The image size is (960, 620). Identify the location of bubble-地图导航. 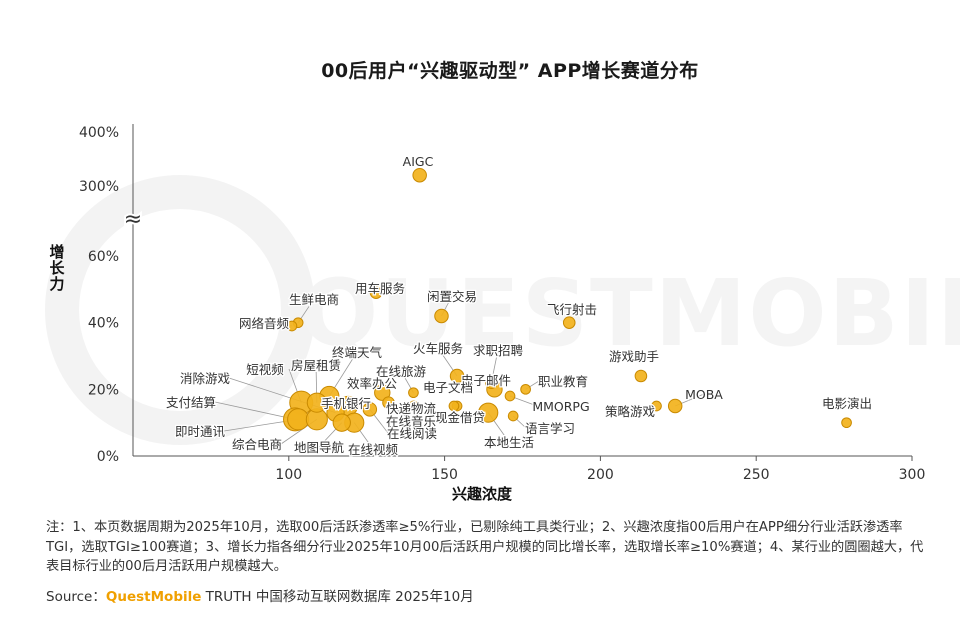
(341, 422).